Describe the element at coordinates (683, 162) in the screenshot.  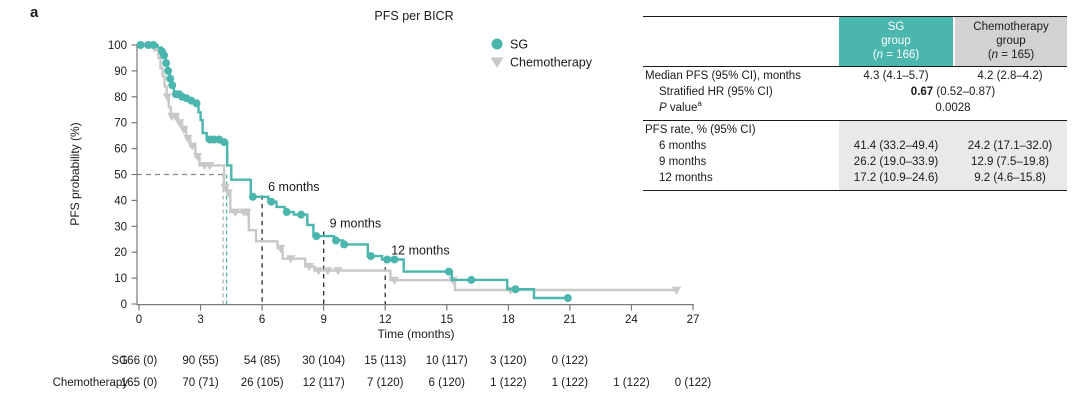
I see `rate-9mo-label: 9 months` at that location.